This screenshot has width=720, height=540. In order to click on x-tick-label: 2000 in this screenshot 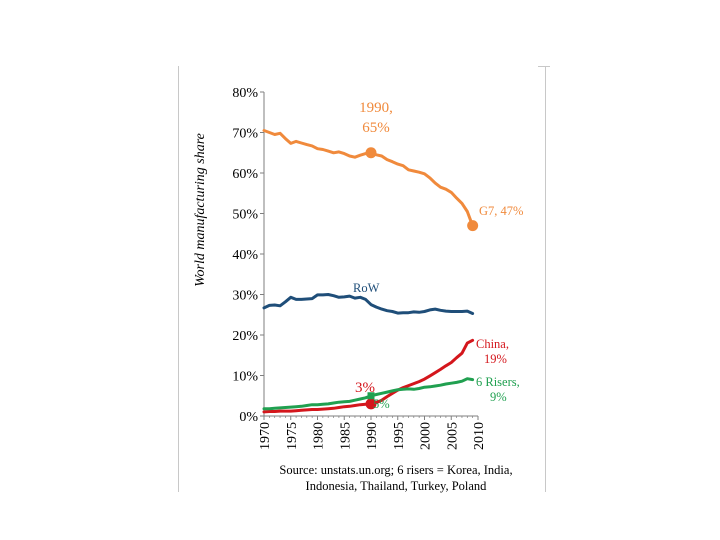, I will do `click(426, 436)`.